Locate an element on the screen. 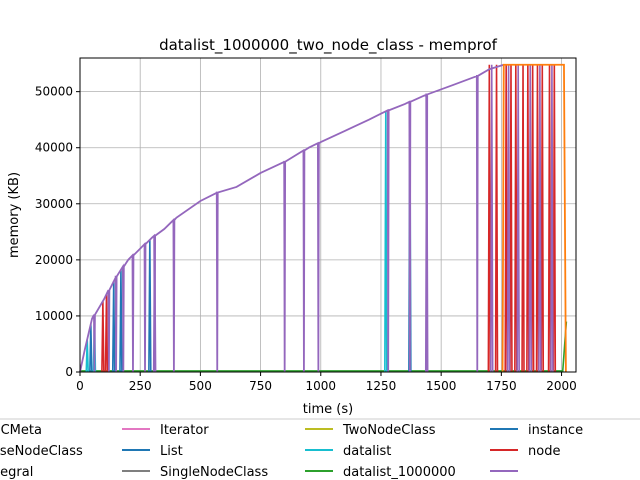 This screenshot has width=640, height=480. legend-label: node is located at coordinates (544, 451).